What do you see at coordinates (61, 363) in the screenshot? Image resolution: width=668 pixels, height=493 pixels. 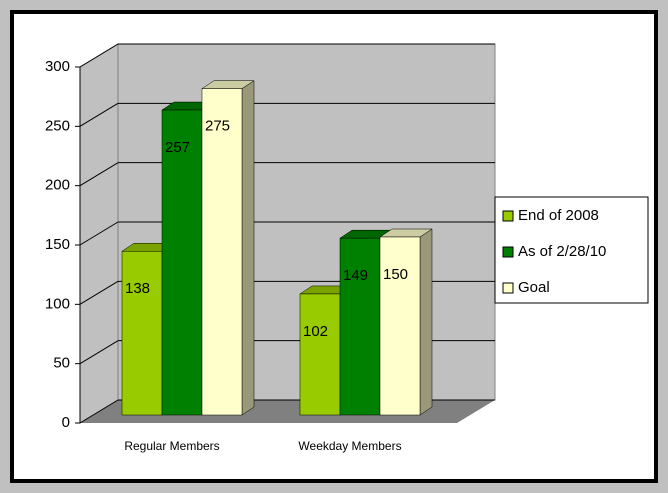 I see `y-tick-label: 50` at bounding box center [61, 363].